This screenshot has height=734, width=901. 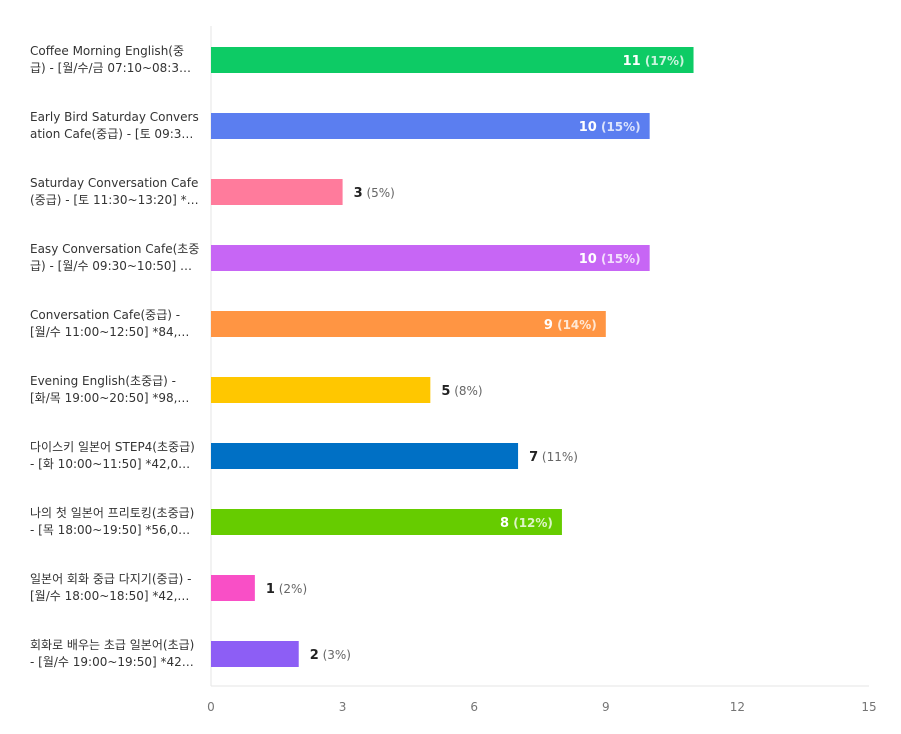 I want to click on data-percent: (8%), so click(x=466, y=391).